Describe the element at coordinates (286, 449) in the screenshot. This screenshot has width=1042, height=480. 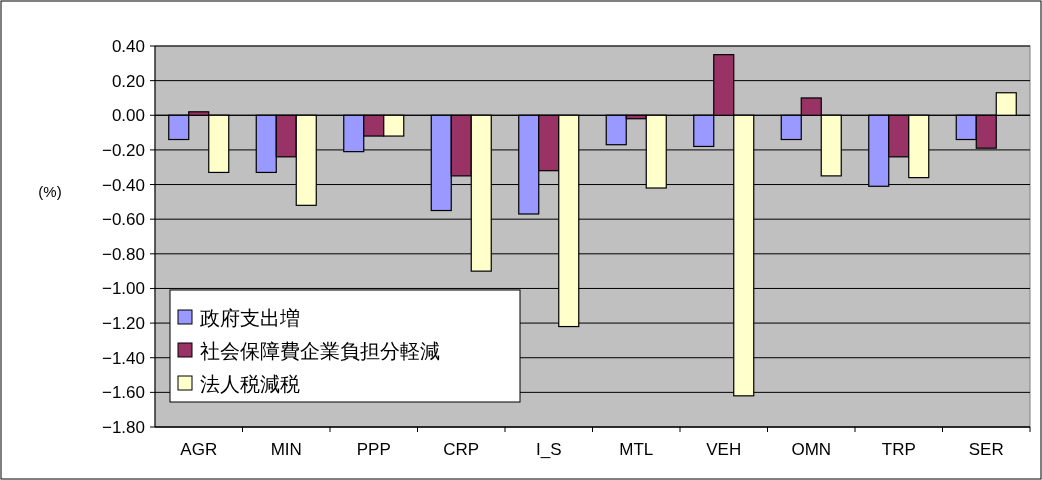
I see `x-tick-label: MIN` at that location.